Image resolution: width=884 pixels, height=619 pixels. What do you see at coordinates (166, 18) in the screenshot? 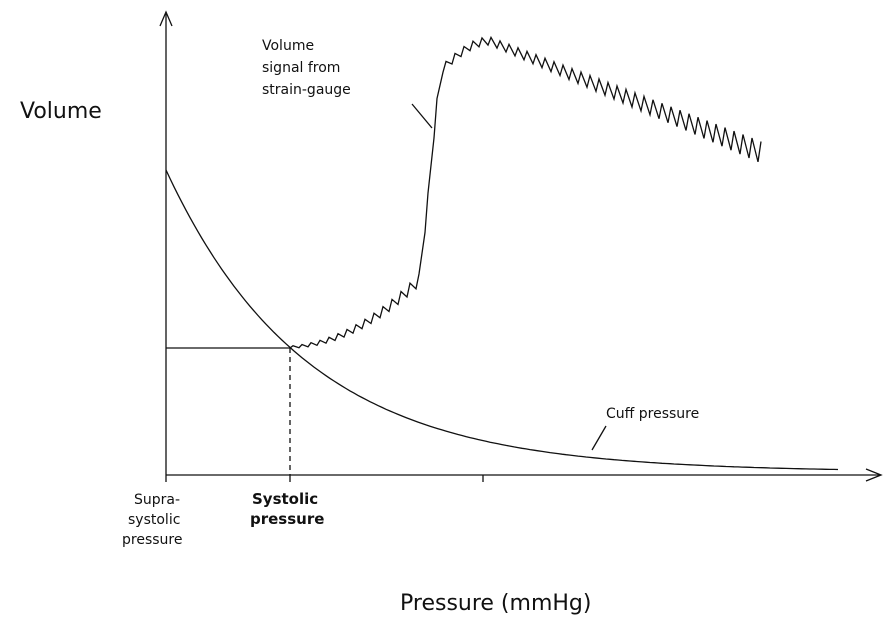
I see `y-axis-arrow` at bounding box center [166, 18].